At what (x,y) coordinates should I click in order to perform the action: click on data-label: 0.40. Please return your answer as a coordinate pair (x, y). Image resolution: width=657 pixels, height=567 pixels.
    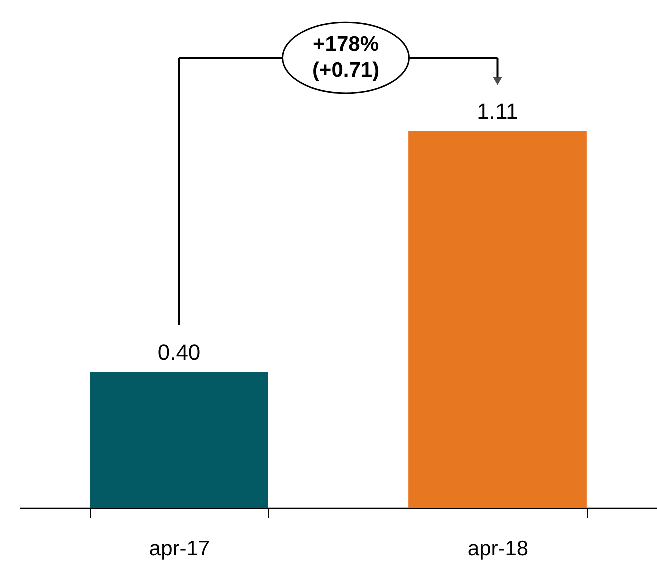
    Looking at the image, I should click on (179, 353).